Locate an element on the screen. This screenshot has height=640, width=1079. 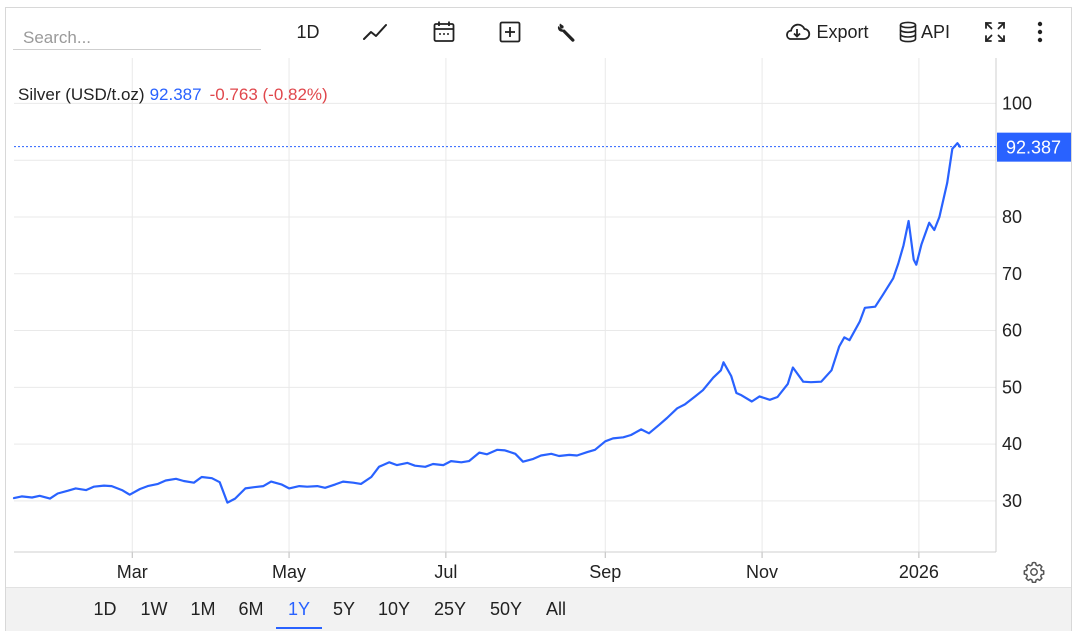
interval-button: 1D is located at coordinates (308, 32).